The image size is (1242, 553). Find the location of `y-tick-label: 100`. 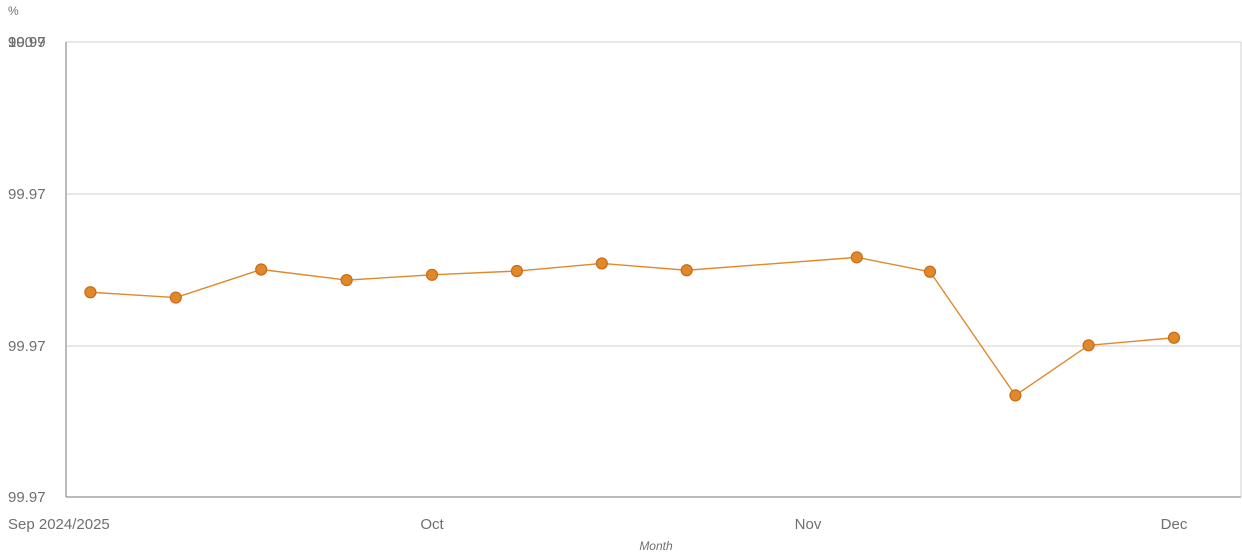

y-tick-label: 100 is located at coordinates (20, 42).